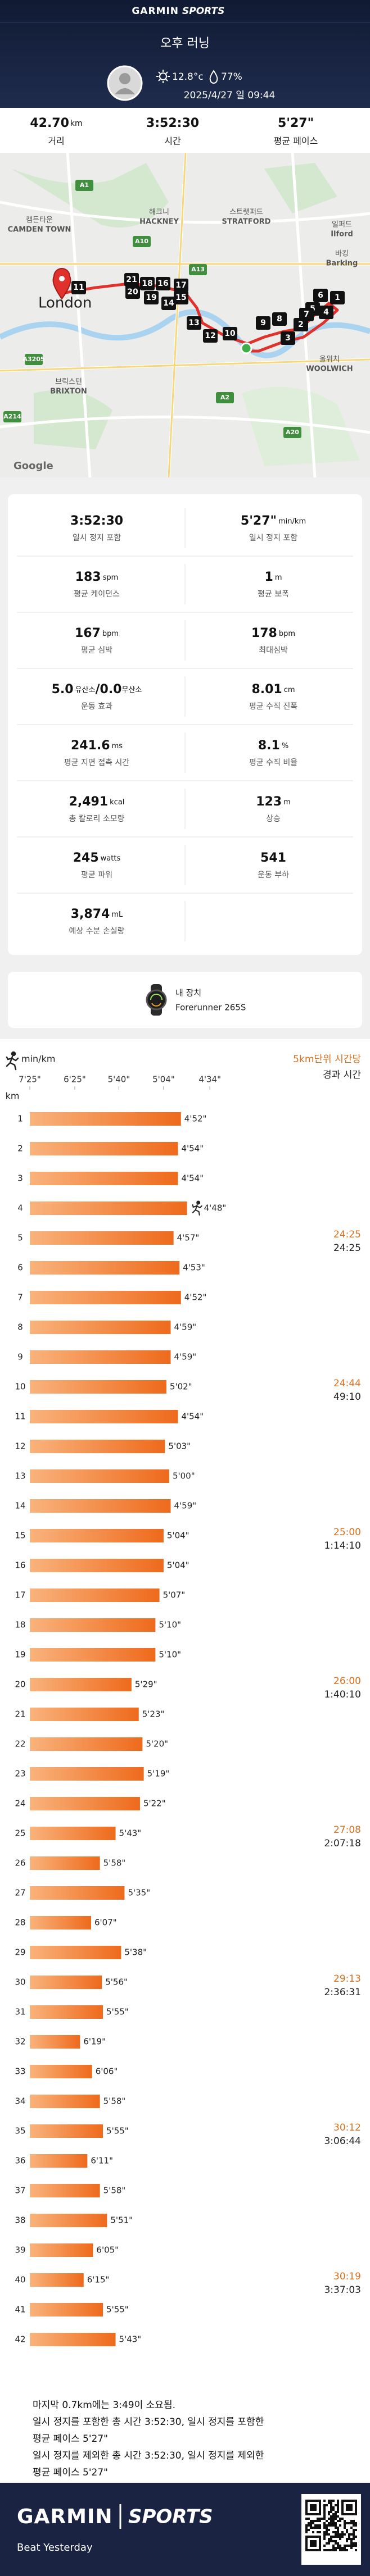  Describe the element at coordinates (97, 689) in the screenshot. I see `stat-value: 5.0 유산소/0.0무산소` at that location.